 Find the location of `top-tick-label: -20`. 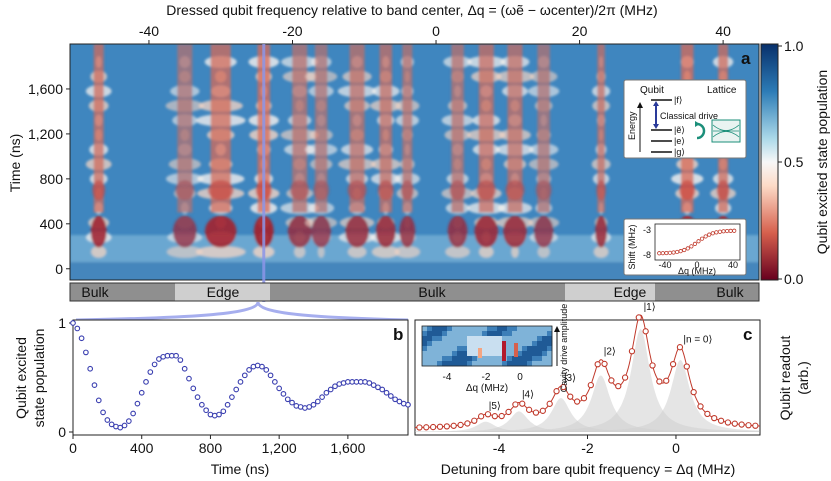

top-tick-label: -20 is located at coordinates (292, 31).